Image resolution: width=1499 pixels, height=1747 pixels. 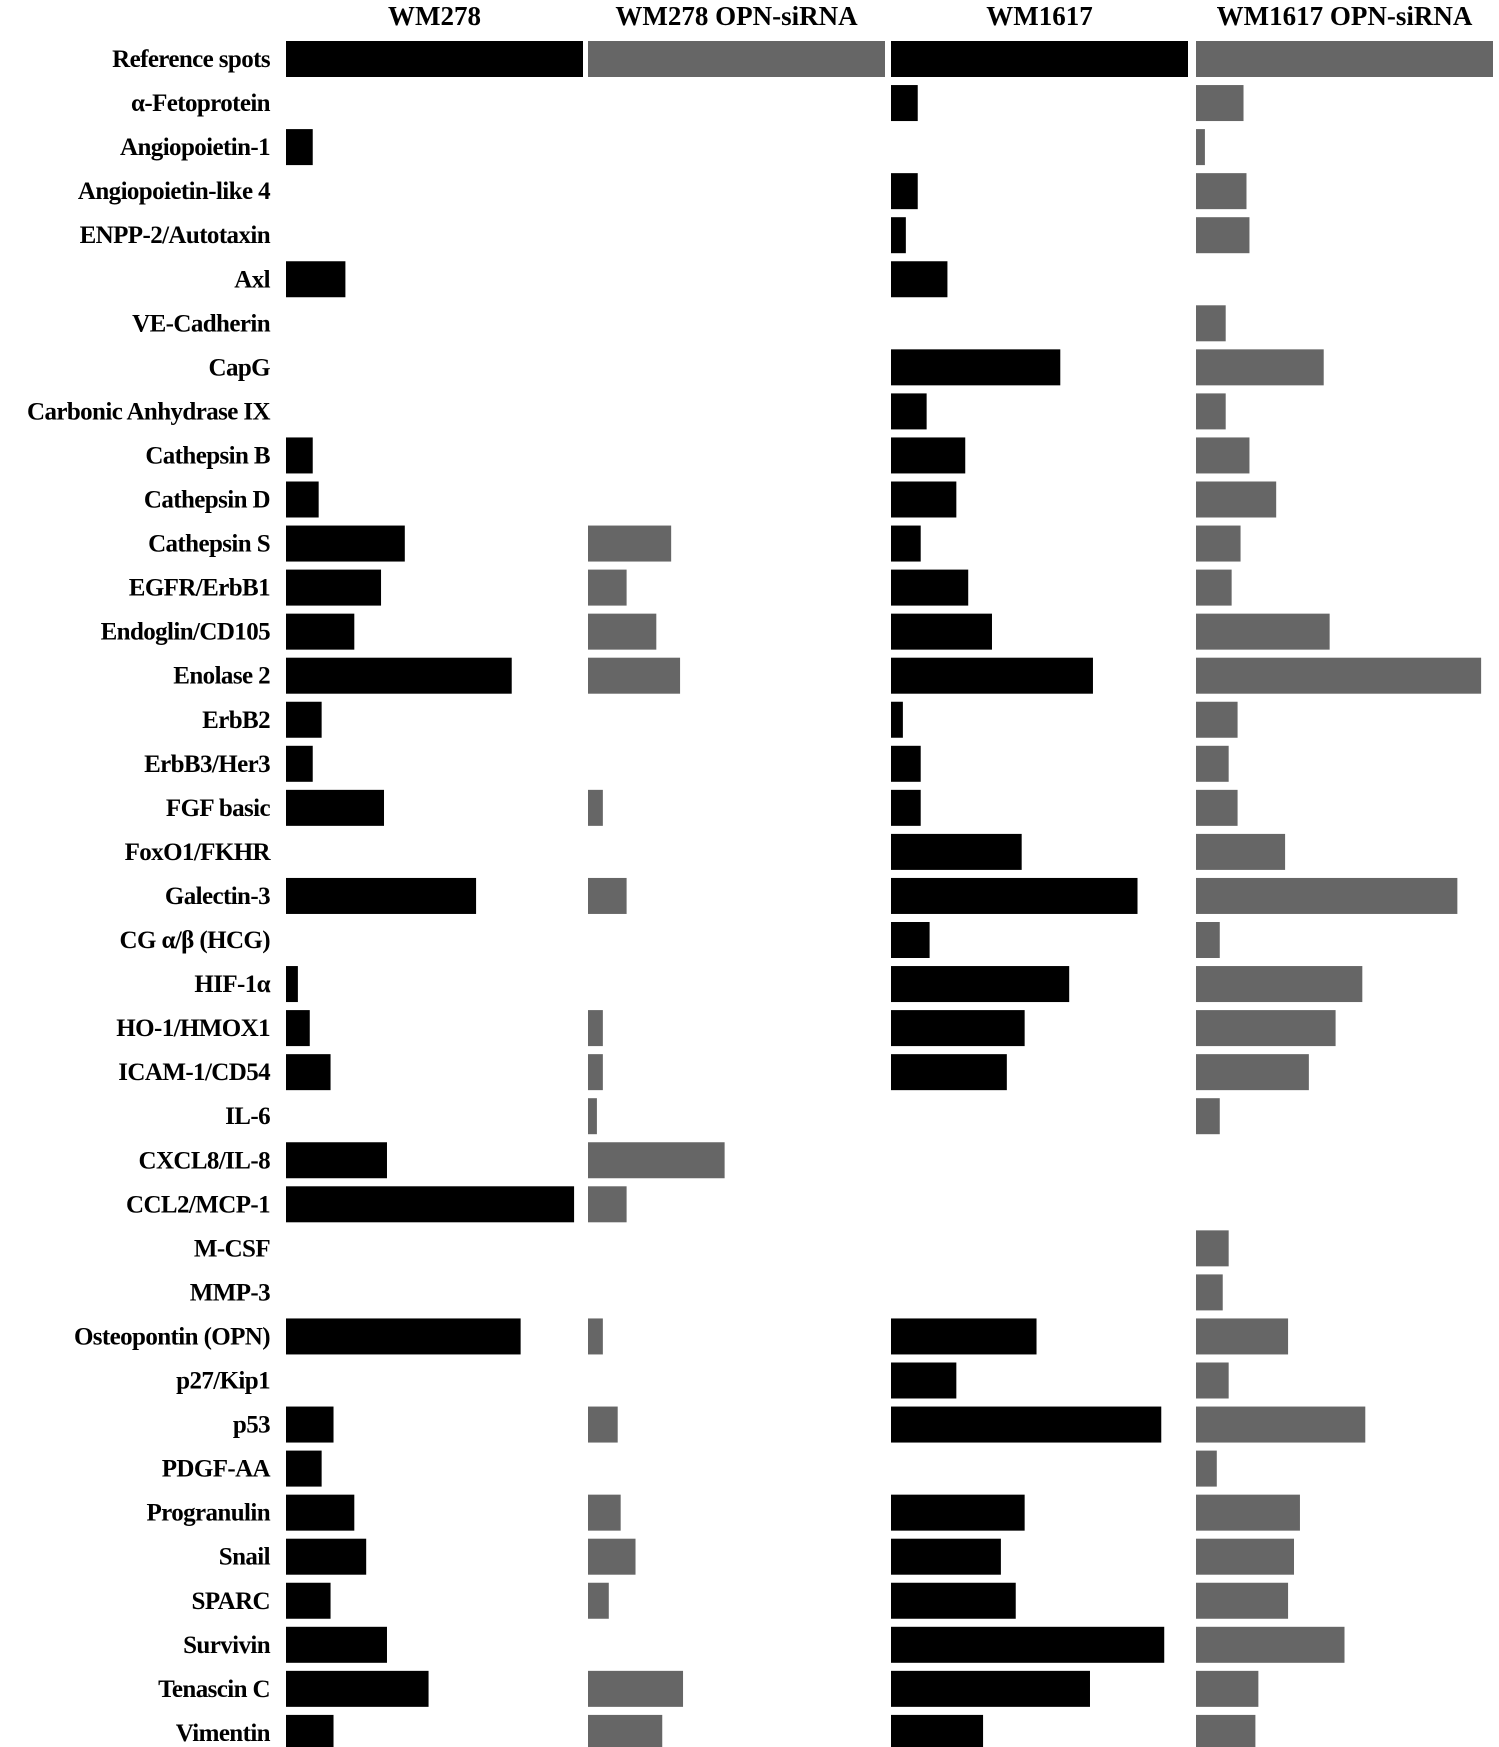 What do you see at coordinates (357, 1688) in the screenshot?
I see `bar-wm278-tenascin-c` at bounding box center [357, 1688].